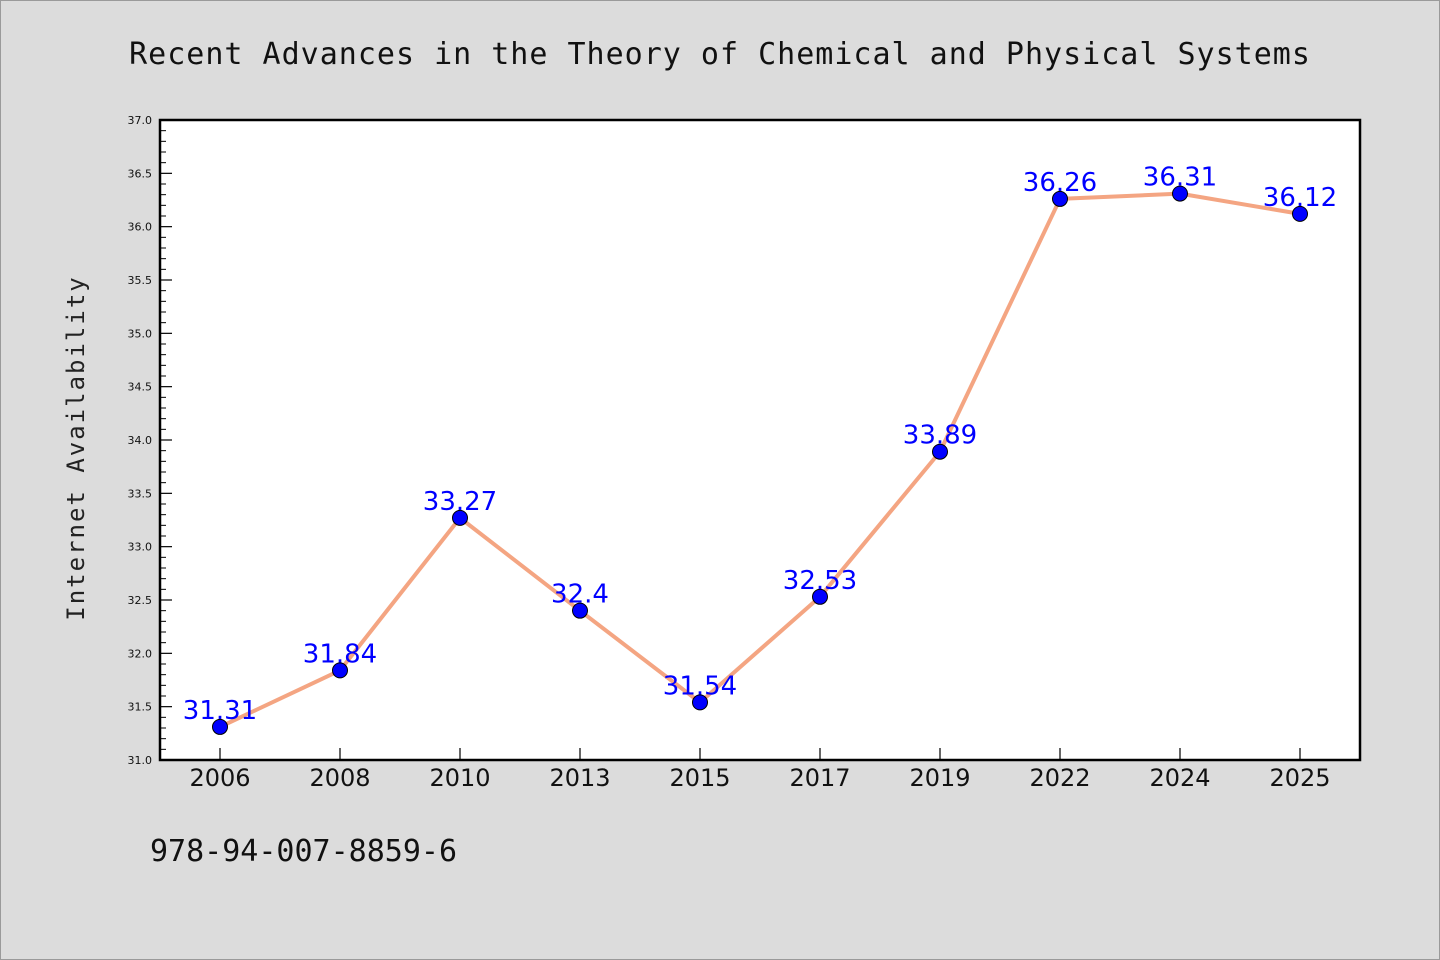  Describe the element at coordinates (699, 778) in the screenshot. I see `x-tick-label: 2015` at that location.